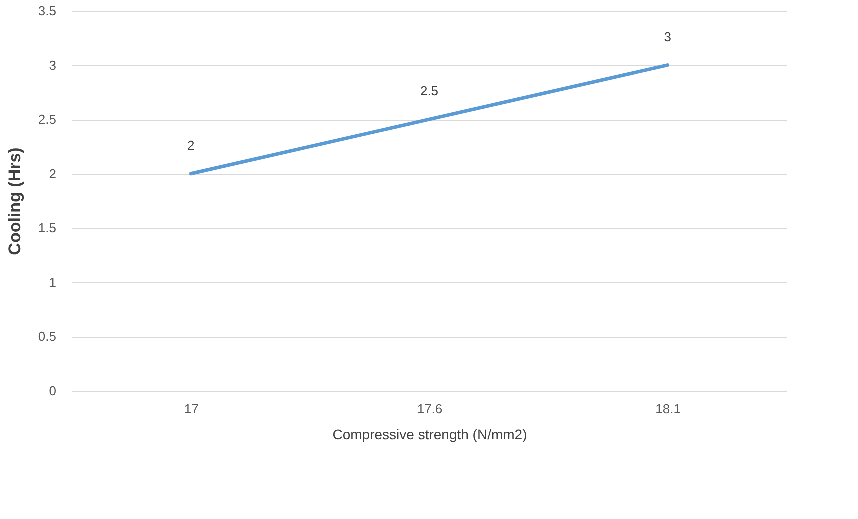 The height and width of the screenshot is (519, 858). I want to click on y-tick-label: 0, so click(52, 391).